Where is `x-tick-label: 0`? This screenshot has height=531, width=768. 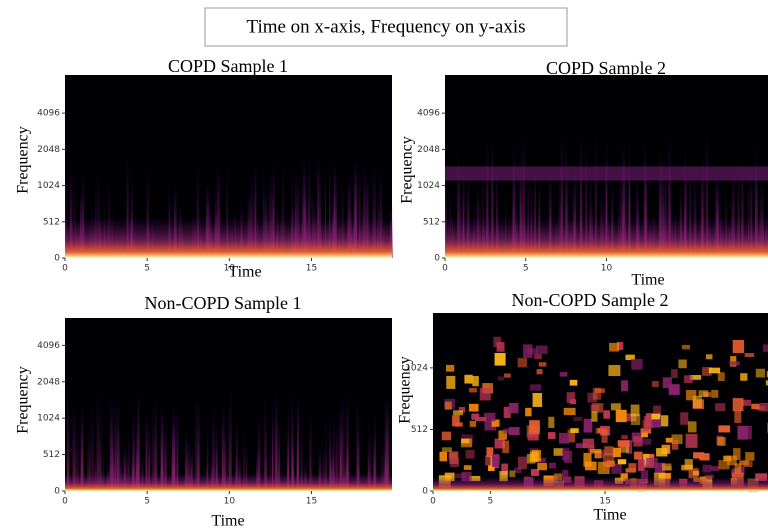 x-tick-label: 0 is located at coordinates (433, 502).